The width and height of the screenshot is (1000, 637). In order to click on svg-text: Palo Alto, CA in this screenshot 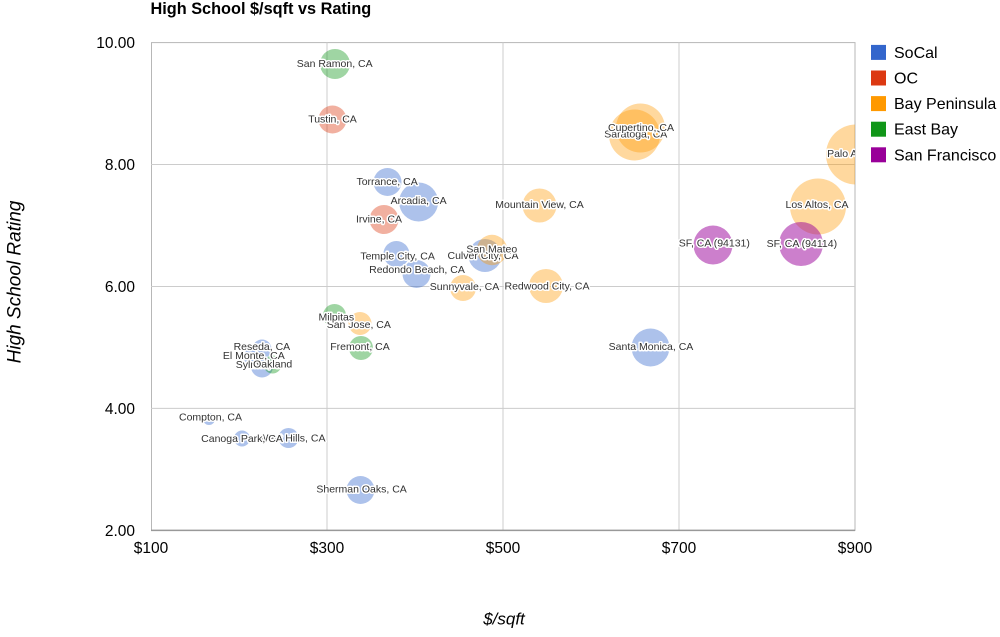, I will do `click(858, 154)`.